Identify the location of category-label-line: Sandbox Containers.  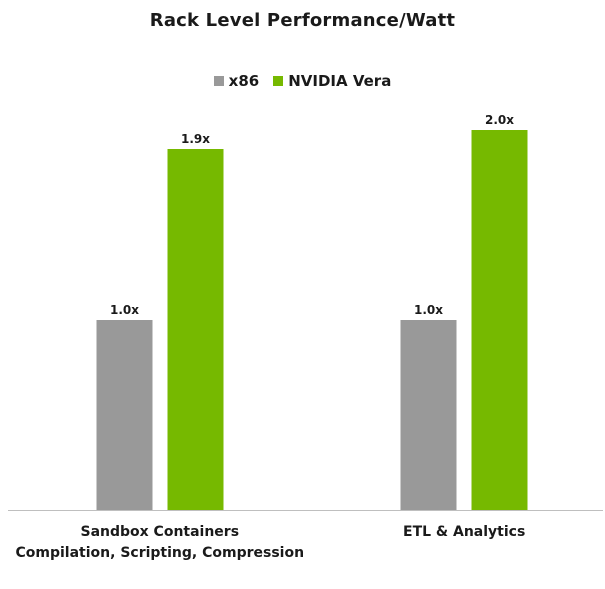
(160, 532).